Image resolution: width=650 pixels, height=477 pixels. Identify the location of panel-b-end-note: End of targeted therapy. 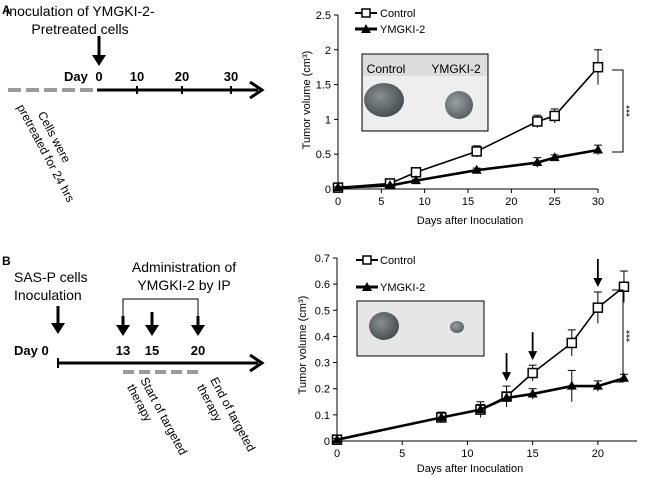
(226, 414).